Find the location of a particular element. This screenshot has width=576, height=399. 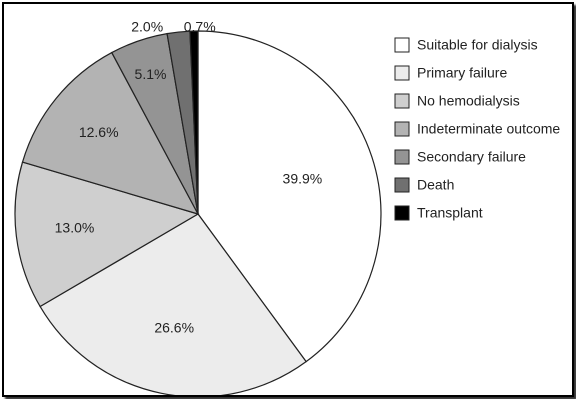

slice-value-label: 39.9% is located at coordinates (303, 179).